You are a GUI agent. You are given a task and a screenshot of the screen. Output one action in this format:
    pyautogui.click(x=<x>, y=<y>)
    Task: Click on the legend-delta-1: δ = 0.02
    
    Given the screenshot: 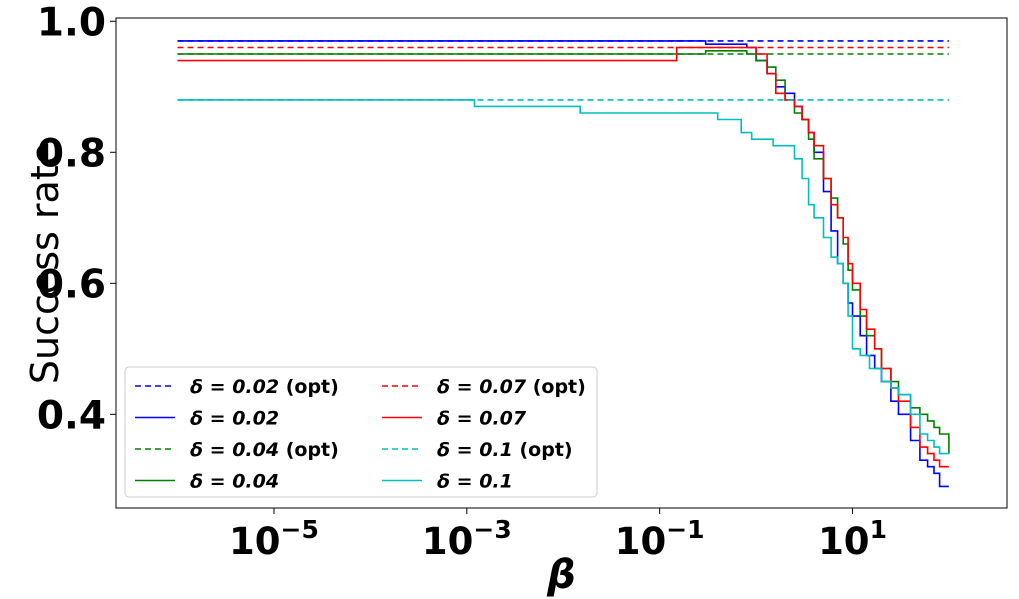 What is the action you would take?
    pyautogui.click(x=234, y=419)
    